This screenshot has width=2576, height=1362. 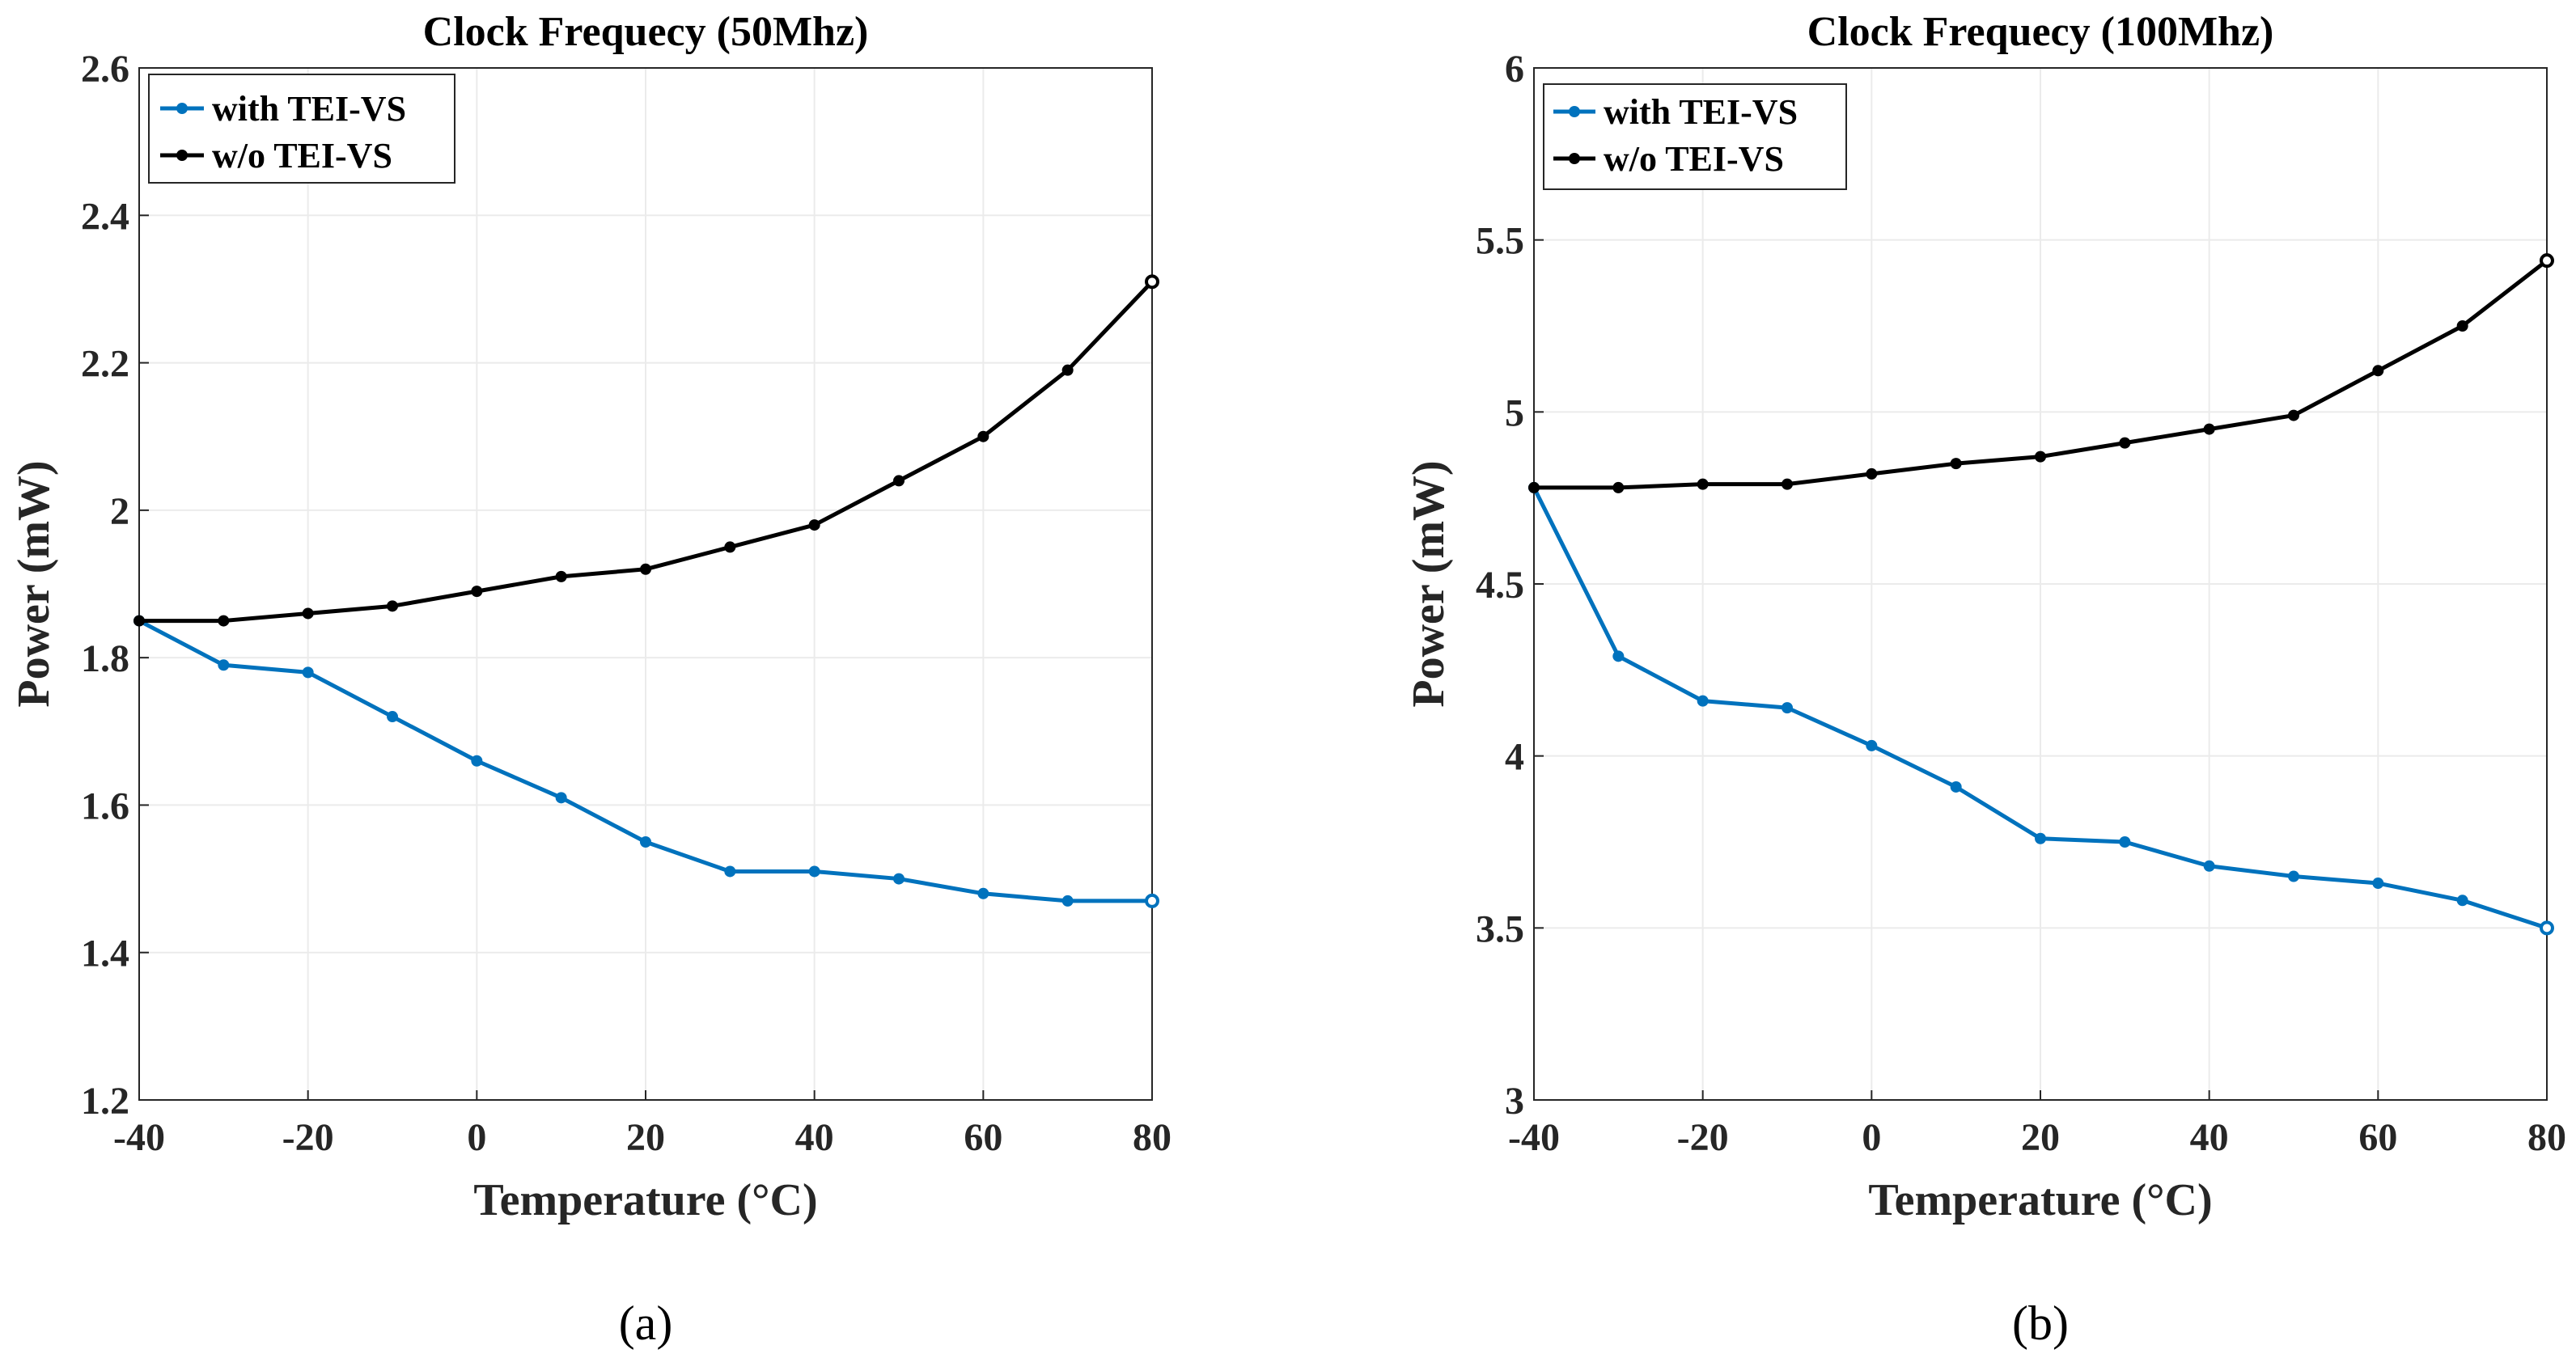 I want to click on y-tick-label: 4, so click(x=1514, y=758).